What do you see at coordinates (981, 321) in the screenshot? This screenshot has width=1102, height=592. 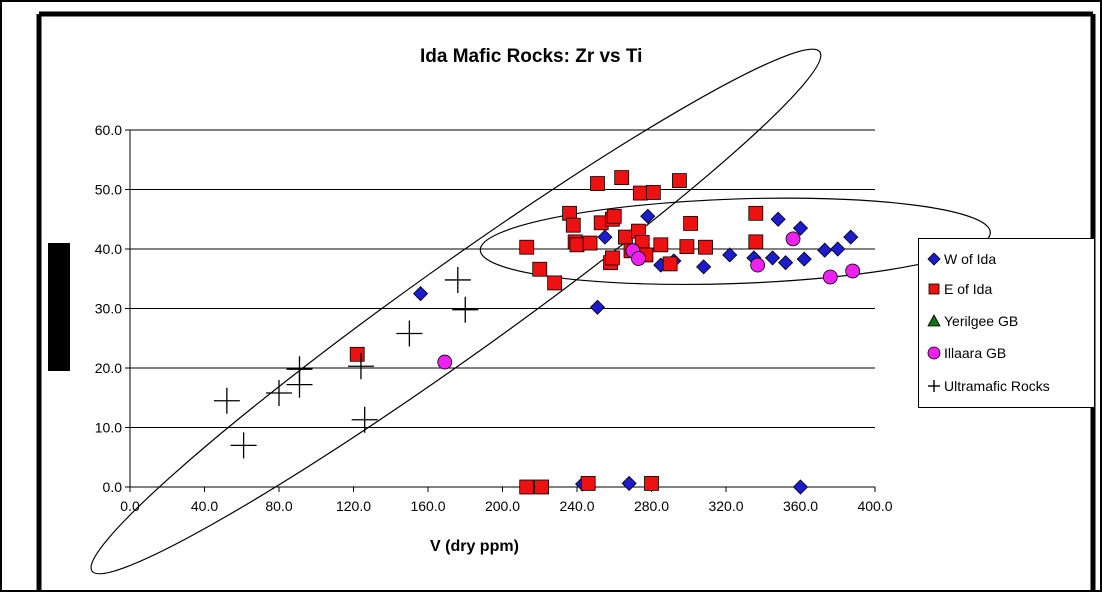 I see `legend-label: Yerilgee GB` at bounding box center [981, 321].